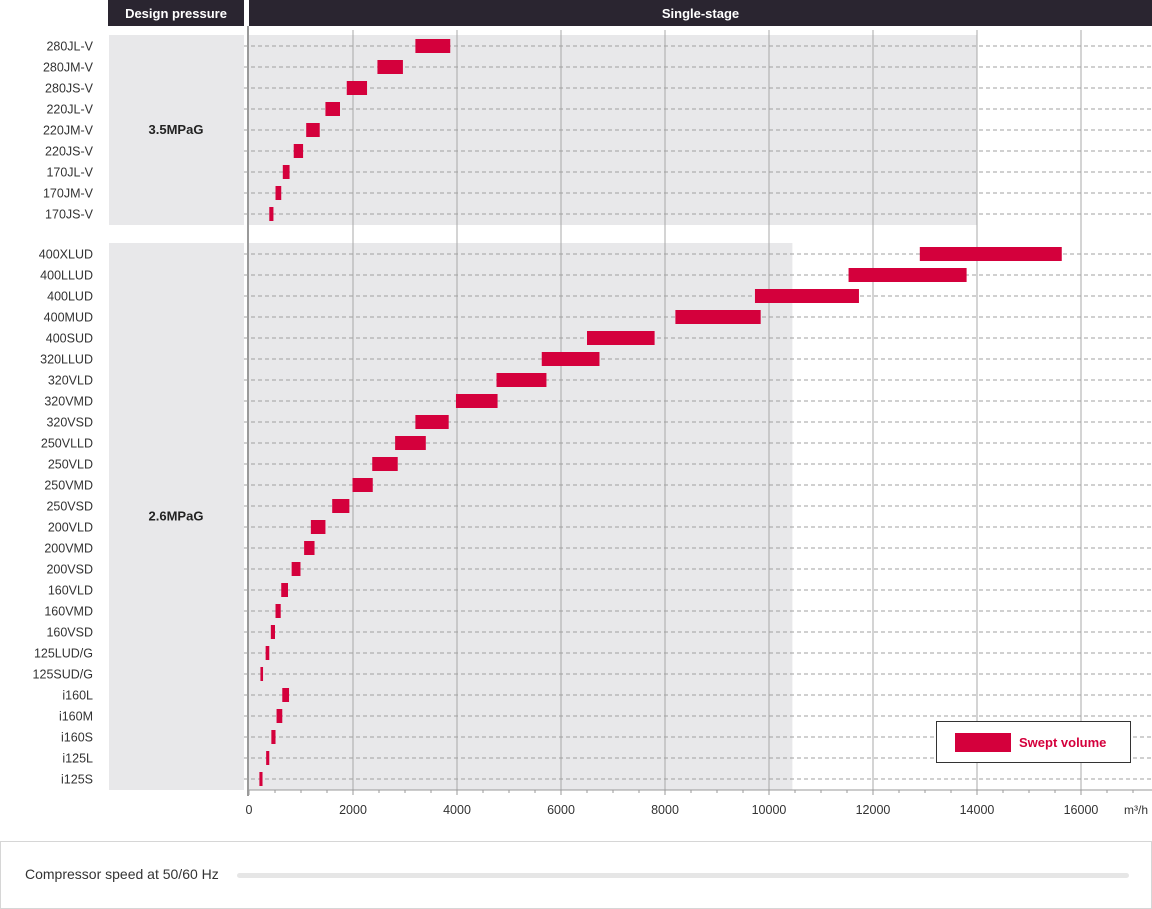 The image size is (1152, 909). What do you see at coordinates (665, 810) in the screenshot?
I see `x-tick-label: 8000` at bounding box center [665, 810].